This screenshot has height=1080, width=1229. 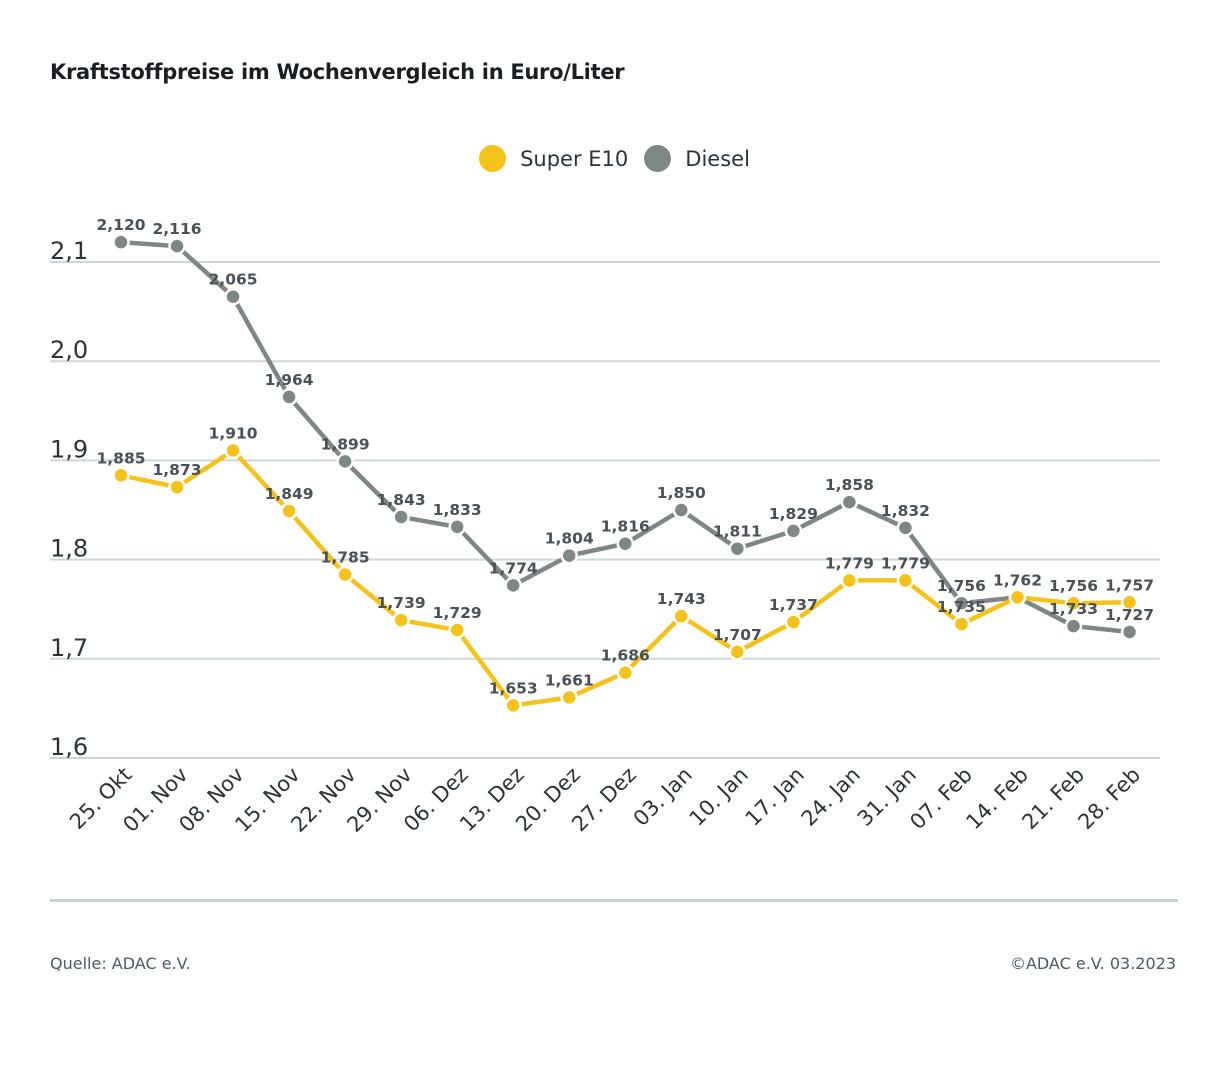 What do you see at coordinates (233, 280) in the screenshot?
I see `data-label-diesel: 2,065` at bounding box center [233, 280].